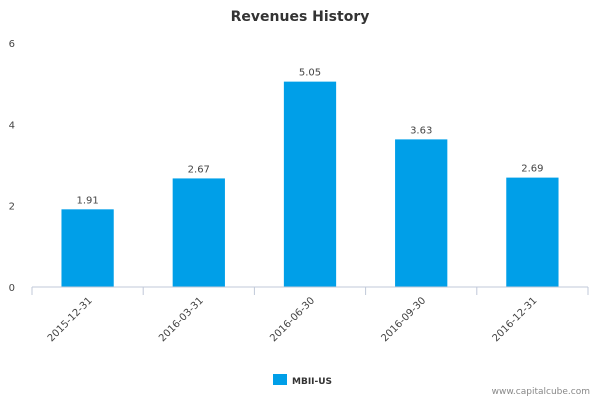 This screenshot has width=600, height=400. Describe the element at coordinates (300, 17) in the screenshot. I see `chart-title: Revenues History` at that location.